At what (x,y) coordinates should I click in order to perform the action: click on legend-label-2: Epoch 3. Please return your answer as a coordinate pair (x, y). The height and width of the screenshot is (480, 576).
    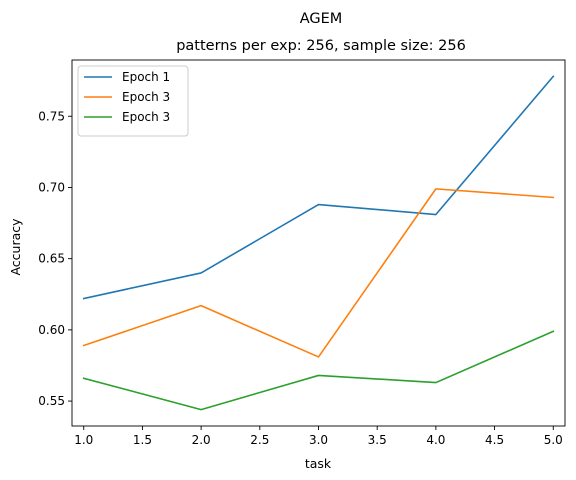
    Looking at the image, I should click on (146, 97).